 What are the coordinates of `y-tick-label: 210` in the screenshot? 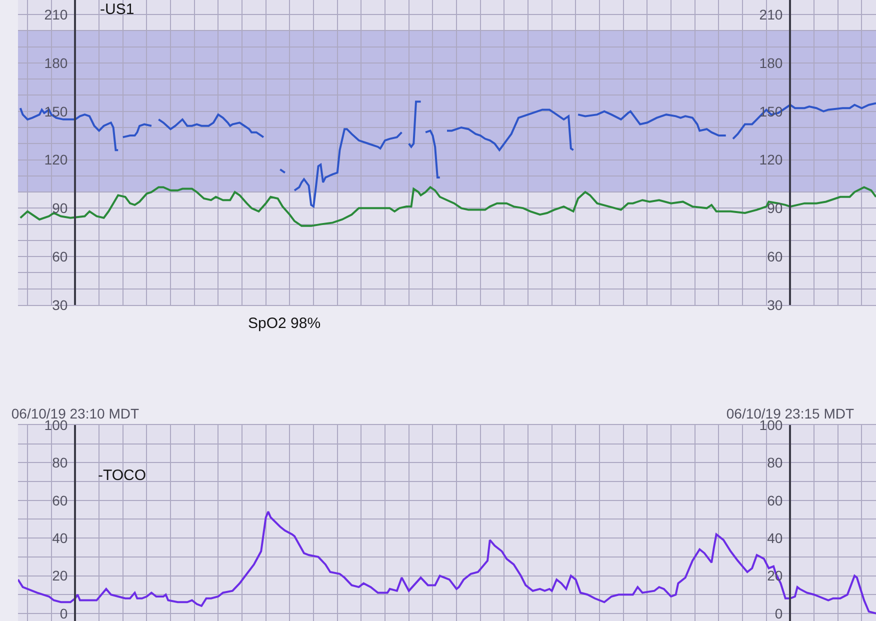 It's located at (56, 14).